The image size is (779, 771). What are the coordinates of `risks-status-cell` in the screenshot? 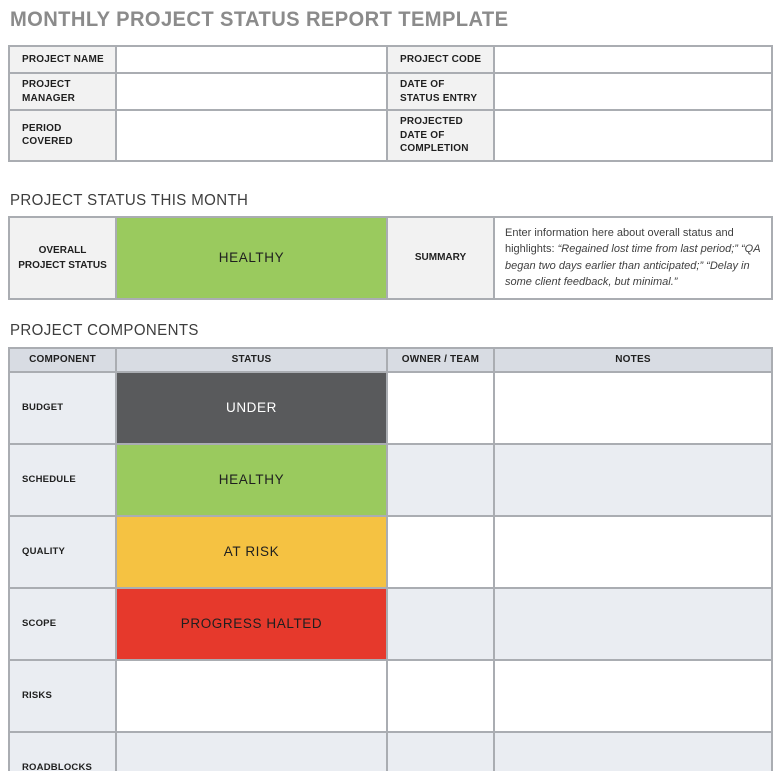 It's located at (251, 695).